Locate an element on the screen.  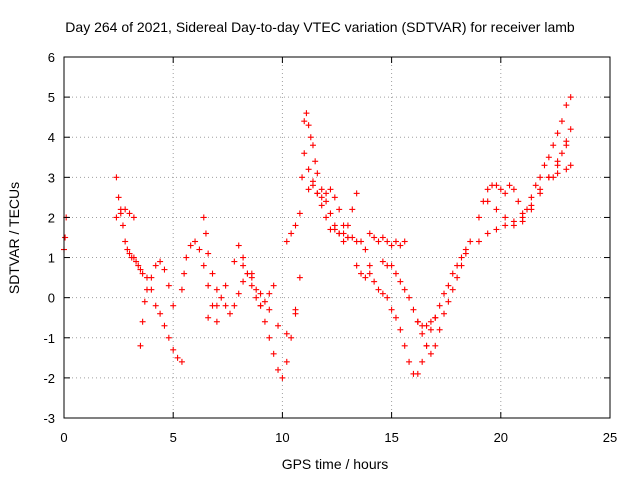
x-tick-label: 5 is located at coordinates (173, 437).